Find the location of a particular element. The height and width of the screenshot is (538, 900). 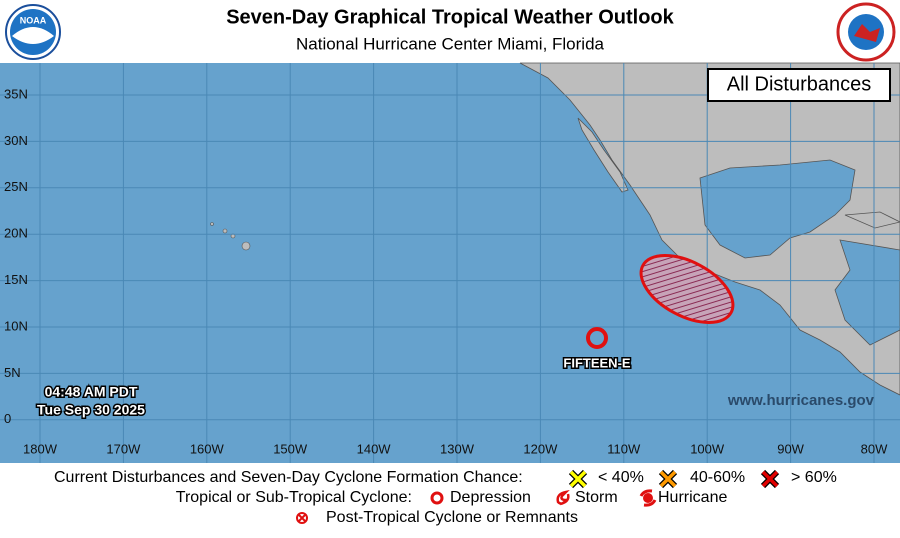

hawaii is located at coordinates (230, 236).